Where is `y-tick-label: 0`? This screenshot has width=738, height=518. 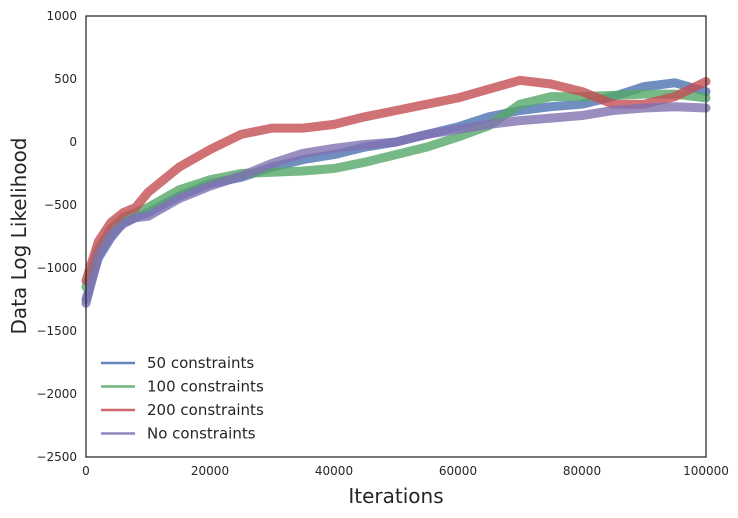
y-tick-label: 0 is located at coordinates (73, 142).